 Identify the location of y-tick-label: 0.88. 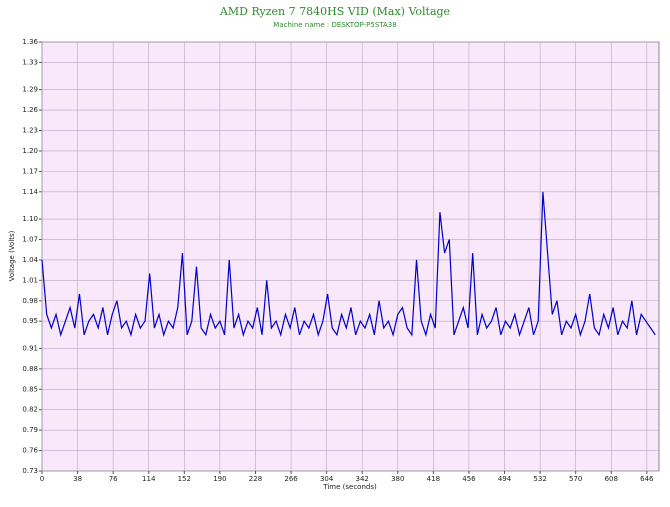
(30, 369).